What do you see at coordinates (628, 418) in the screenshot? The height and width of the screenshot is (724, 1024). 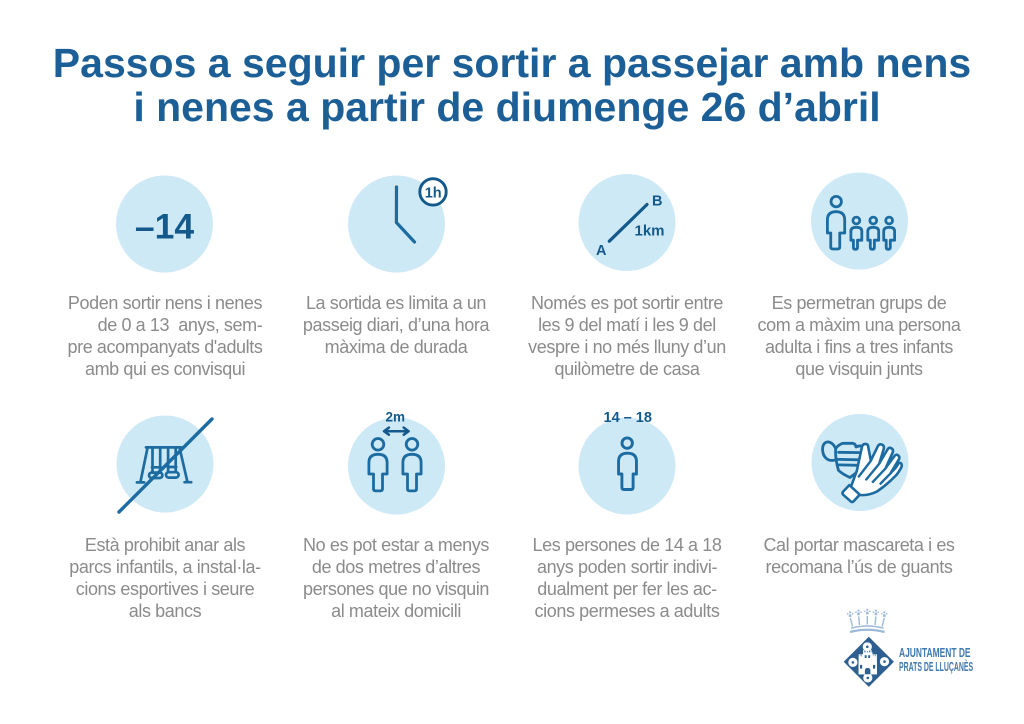 I see `svg-text: 14 – 18` at bounding box center [628, 418].